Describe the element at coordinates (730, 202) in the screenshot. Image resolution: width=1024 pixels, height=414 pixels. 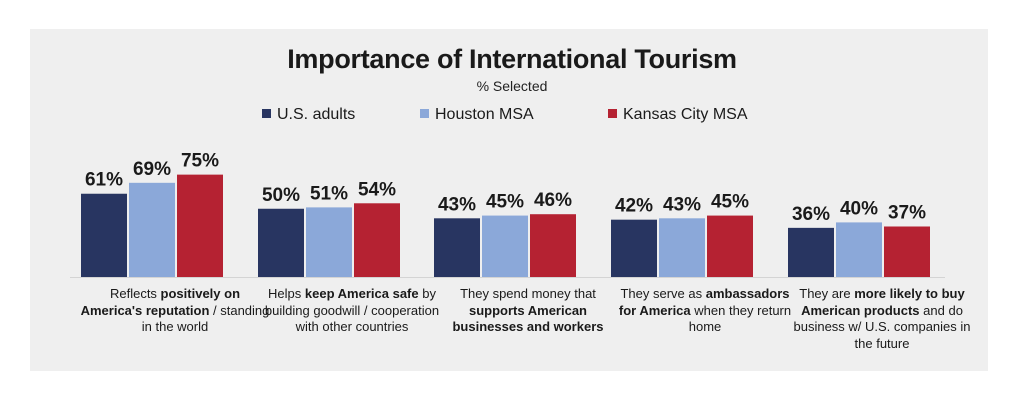
I see `data-label-4-series-3: 45%` at that location.